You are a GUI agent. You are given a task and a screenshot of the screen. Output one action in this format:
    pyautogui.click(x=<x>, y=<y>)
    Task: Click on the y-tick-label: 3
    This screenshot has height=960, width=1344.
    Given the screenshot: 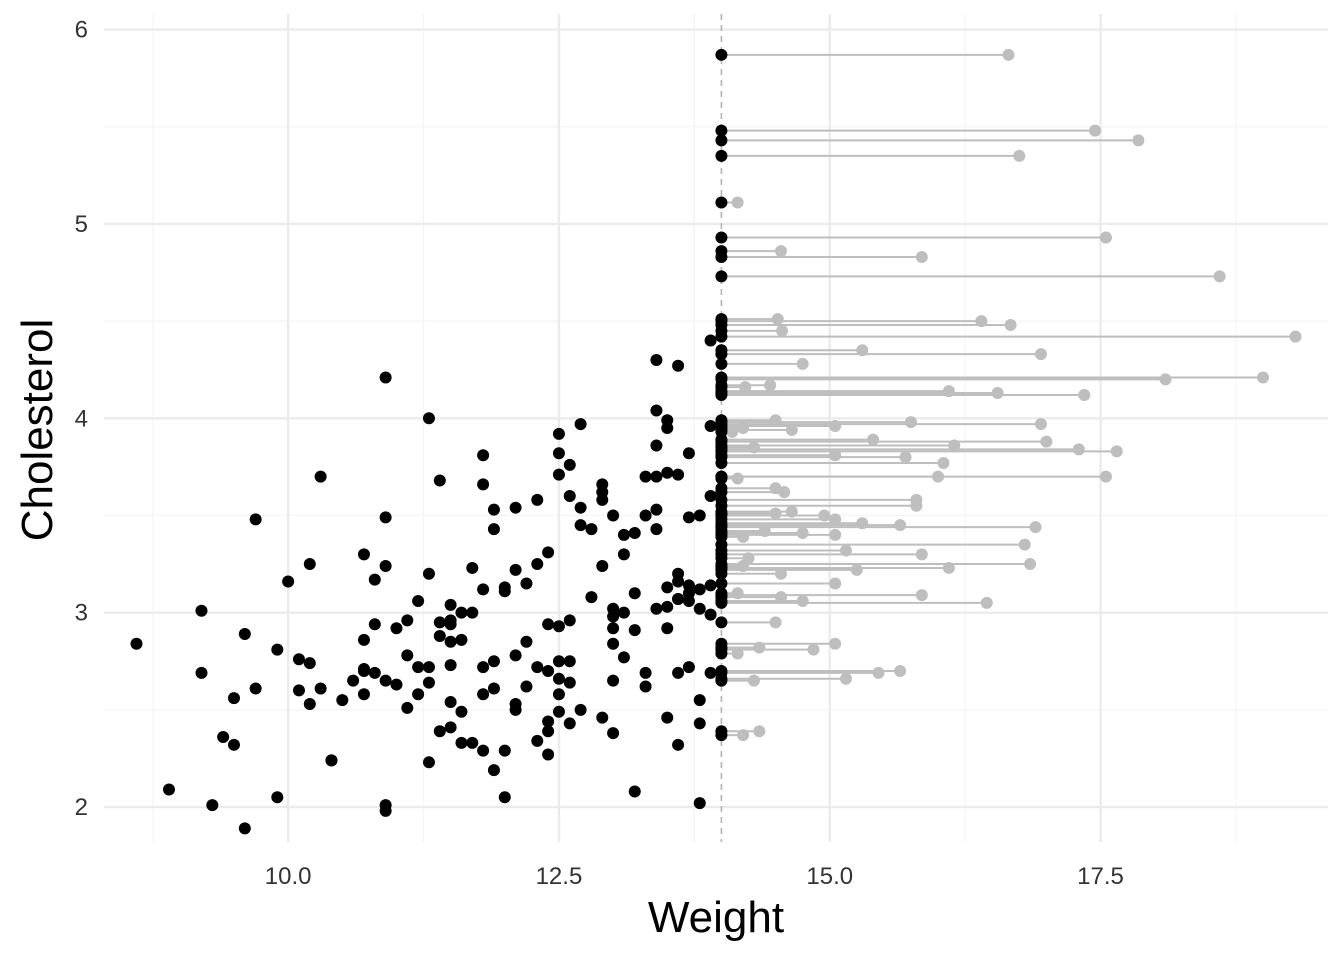 What is the action you would take?
    pyautogui.click(x=81, y=613)
    